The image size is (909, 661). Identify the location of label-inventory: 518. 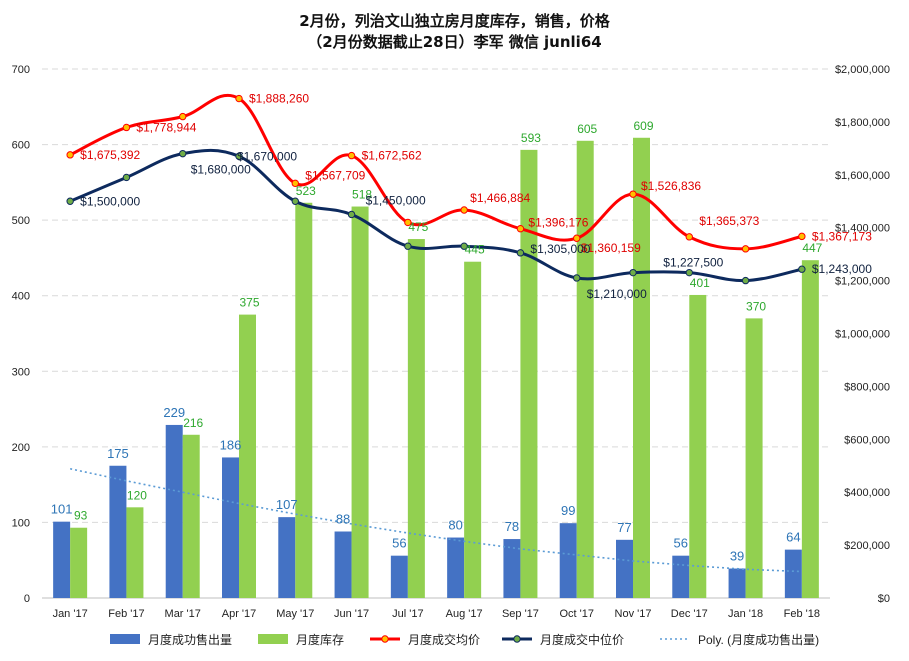
(362, 195).